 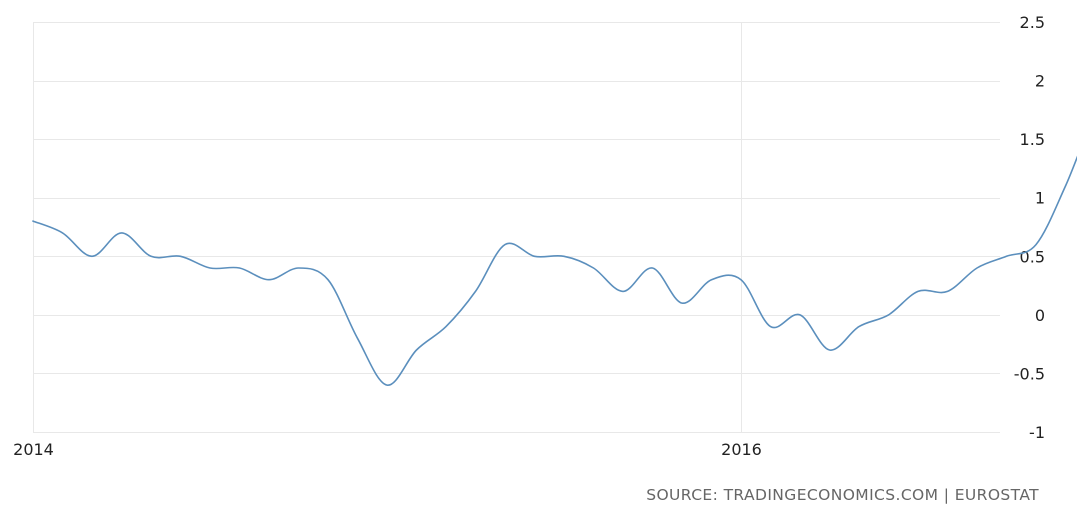 What do you see at coordinates (1037, 432) in the screenshot?
I see `y-tick-label: -1` at bounding box center [1037, 432].